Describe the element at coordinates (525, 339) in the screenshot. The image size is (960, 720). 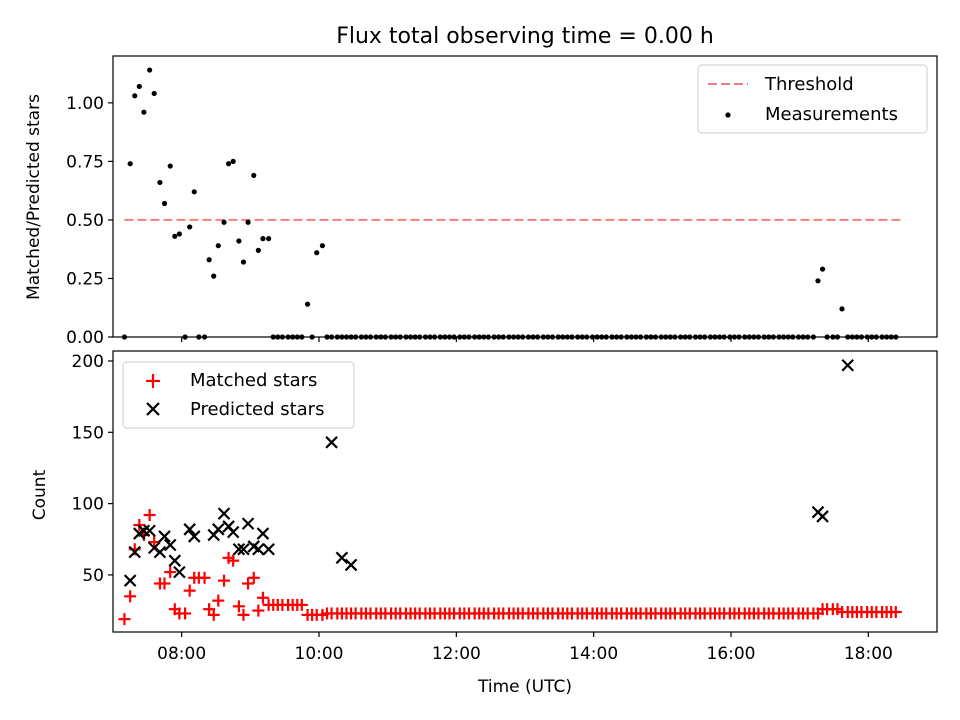
I see `top-x-ticks` at that location.